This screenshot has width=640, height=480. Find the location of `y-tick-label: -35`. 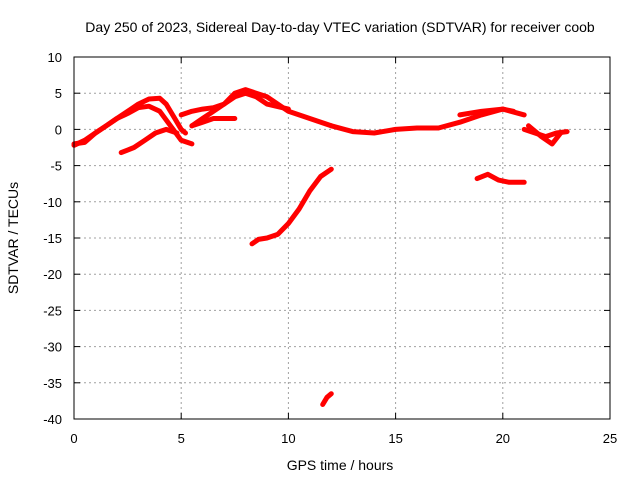

y-tick-label: -35 is located at coordinates (52, 383).